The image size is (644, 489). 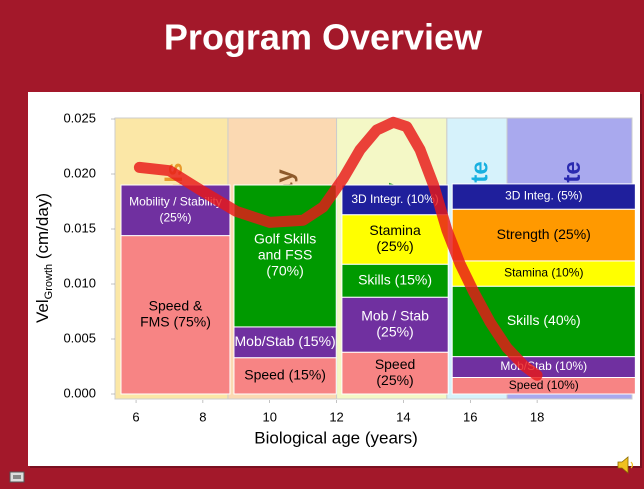 What do you see at coordinates (323, 37) in the screenshot?
I see `chart-title: Program Overview` at bounding box center [323, 37].